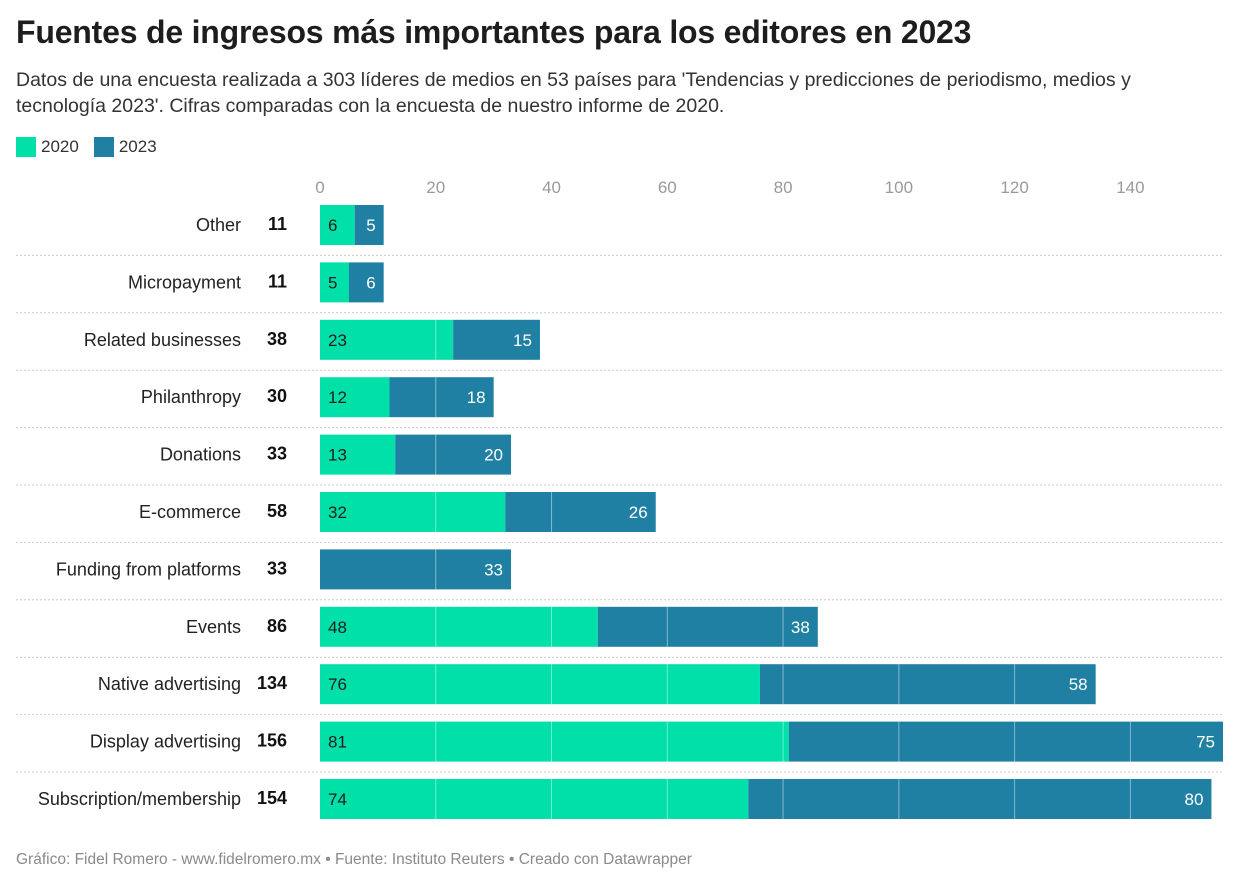  Describe the element at coordinates (137, 146) in the screenshot. I see `legend-label-2023: 2023` at that location.